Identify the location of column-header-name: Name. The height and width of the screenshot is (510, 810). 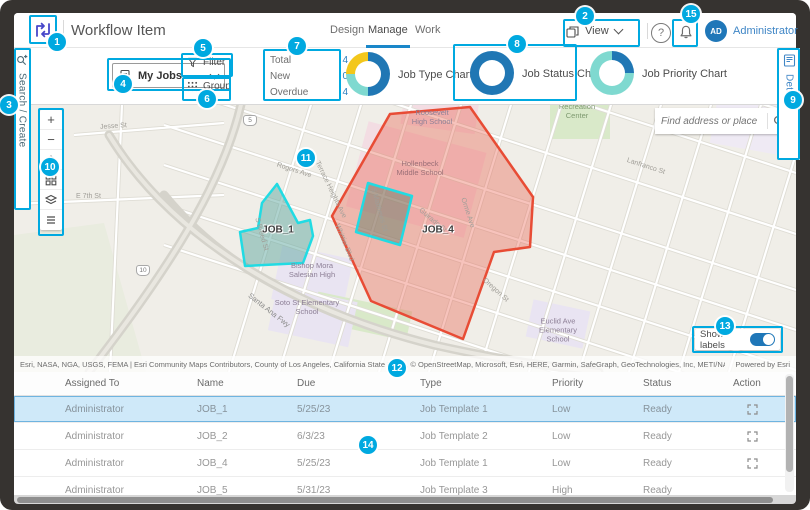
(210, 383).